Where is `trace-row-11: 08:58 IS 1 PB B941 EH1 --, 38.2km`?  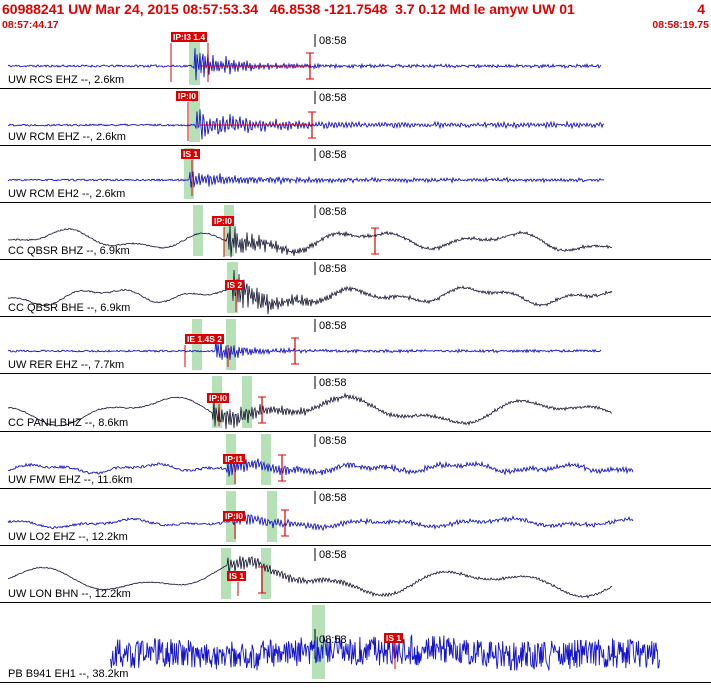 trace-row-11: 08:58 IS 1 PB B941 EH1 --, 38.2km is located at coordinates (355, 643).